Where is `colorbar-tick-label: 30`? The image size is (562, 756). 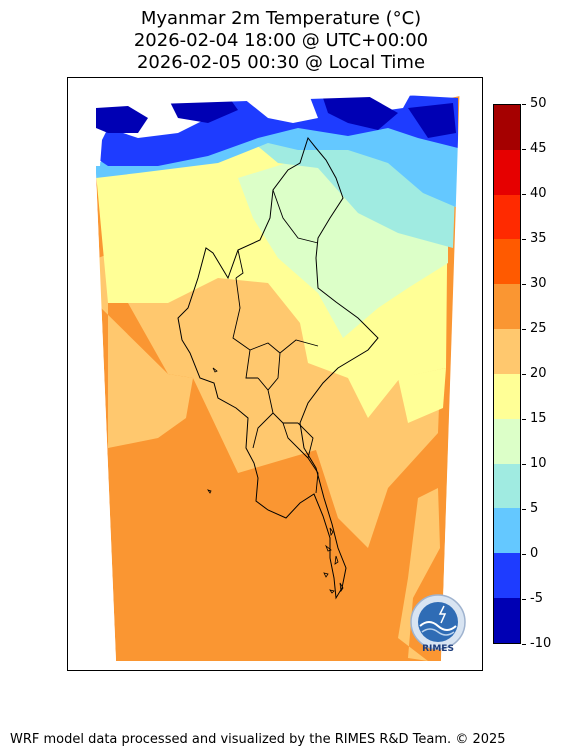 colorbar-tick-label: 30 is located at coordinates (542, 284).